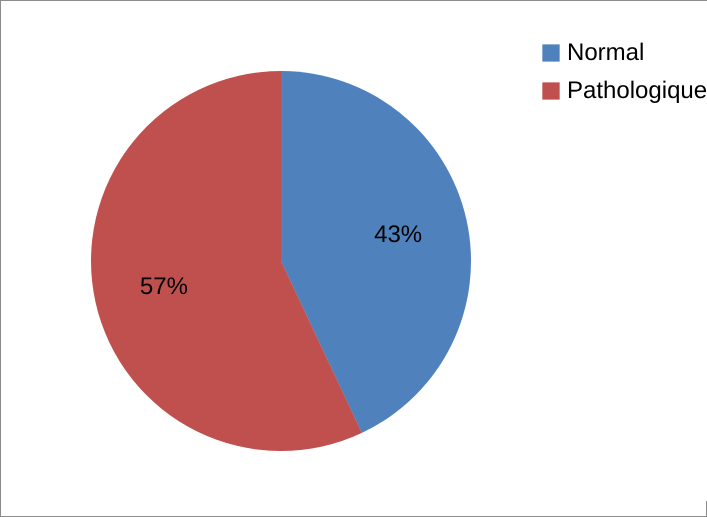  Describe the element at coordinates (164, 286) in the screenshot. I see `data-label: 57%` at that location.